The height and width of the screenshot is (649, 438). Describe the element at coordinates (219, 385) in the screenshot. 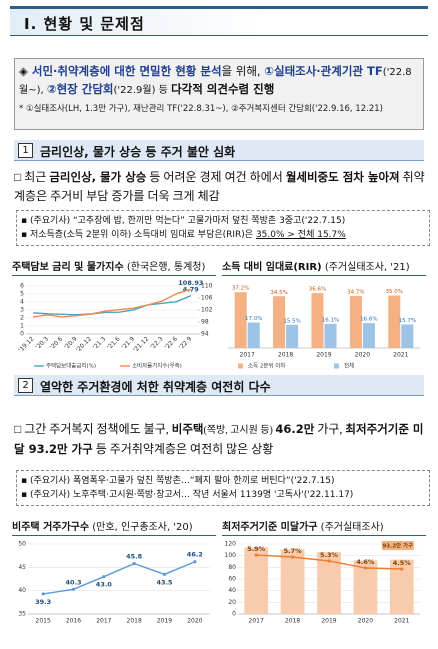

I see `section-header: 2 열악한 주거환경에 처한 취약계층 여전히 다수` at that location.